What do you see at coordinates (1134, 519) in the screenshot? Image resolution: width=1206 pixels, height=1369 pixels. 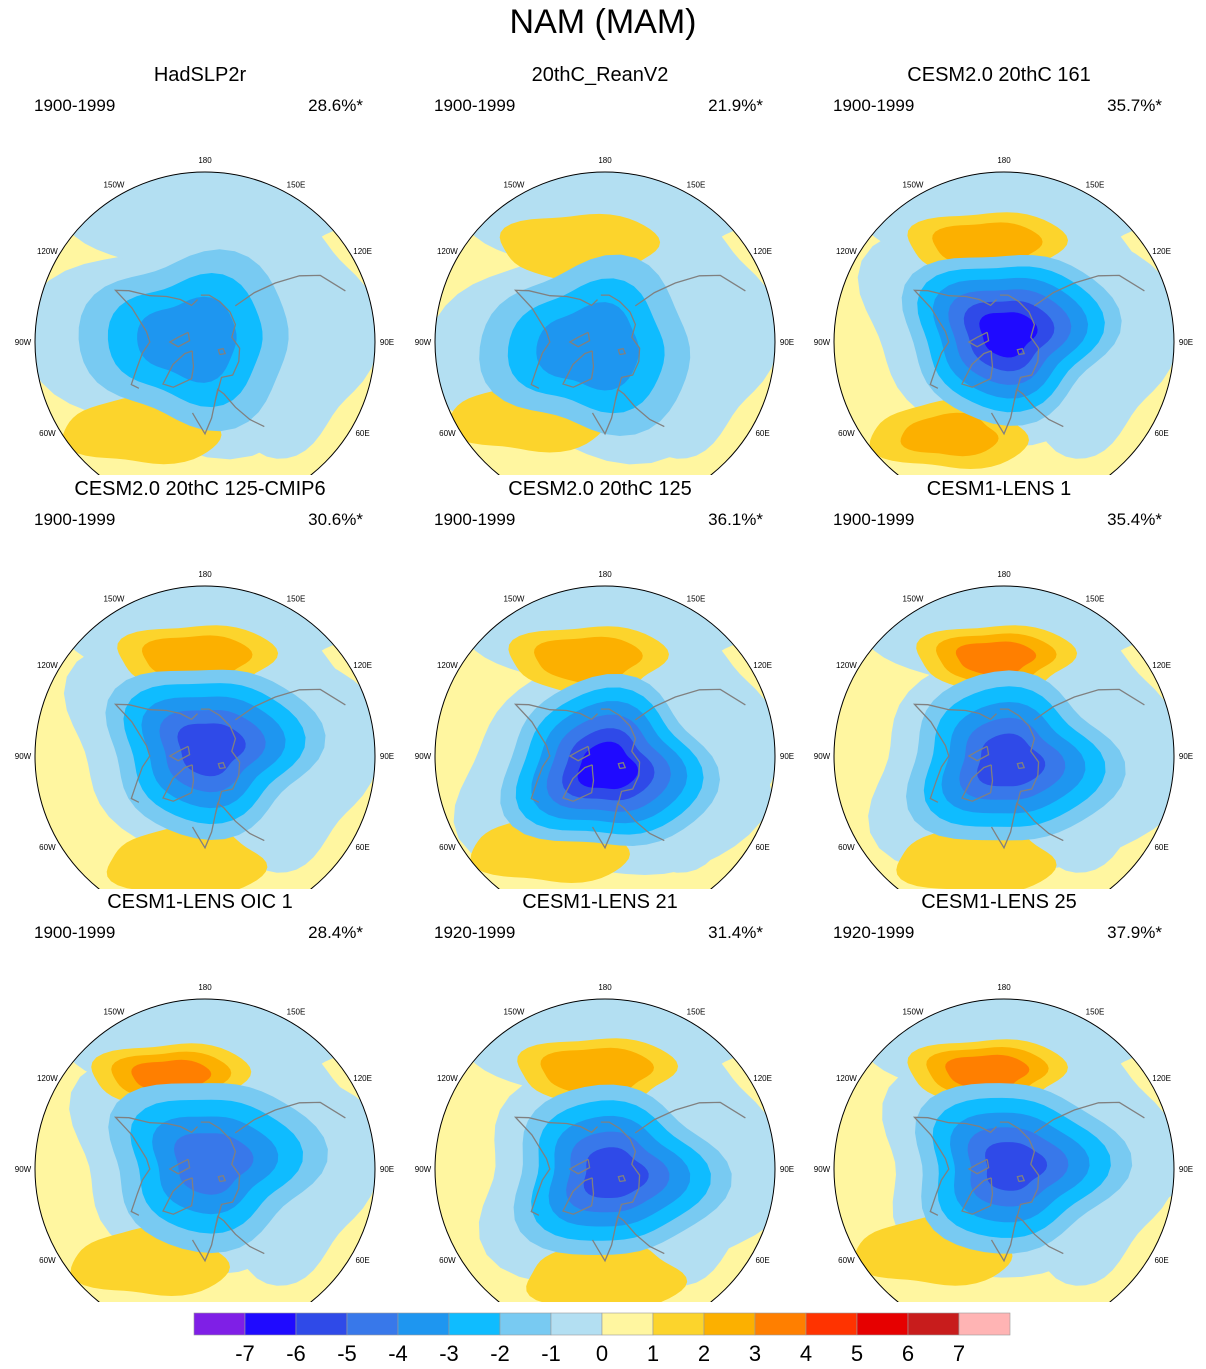 I see `panel-variance-percent: 35.4%*` at bounding box center [1134, 519].